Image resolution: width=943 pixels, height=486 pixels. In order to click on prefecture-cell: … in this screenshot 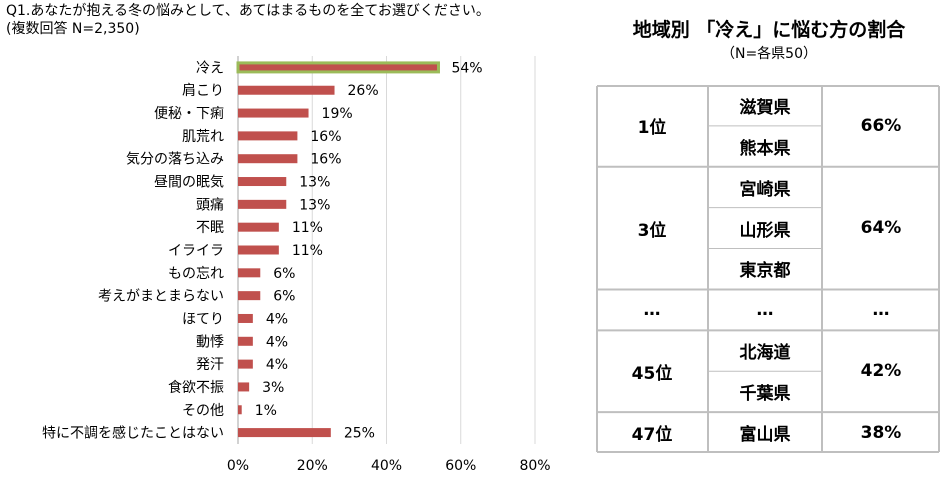, I will do `click(765, 309)`.